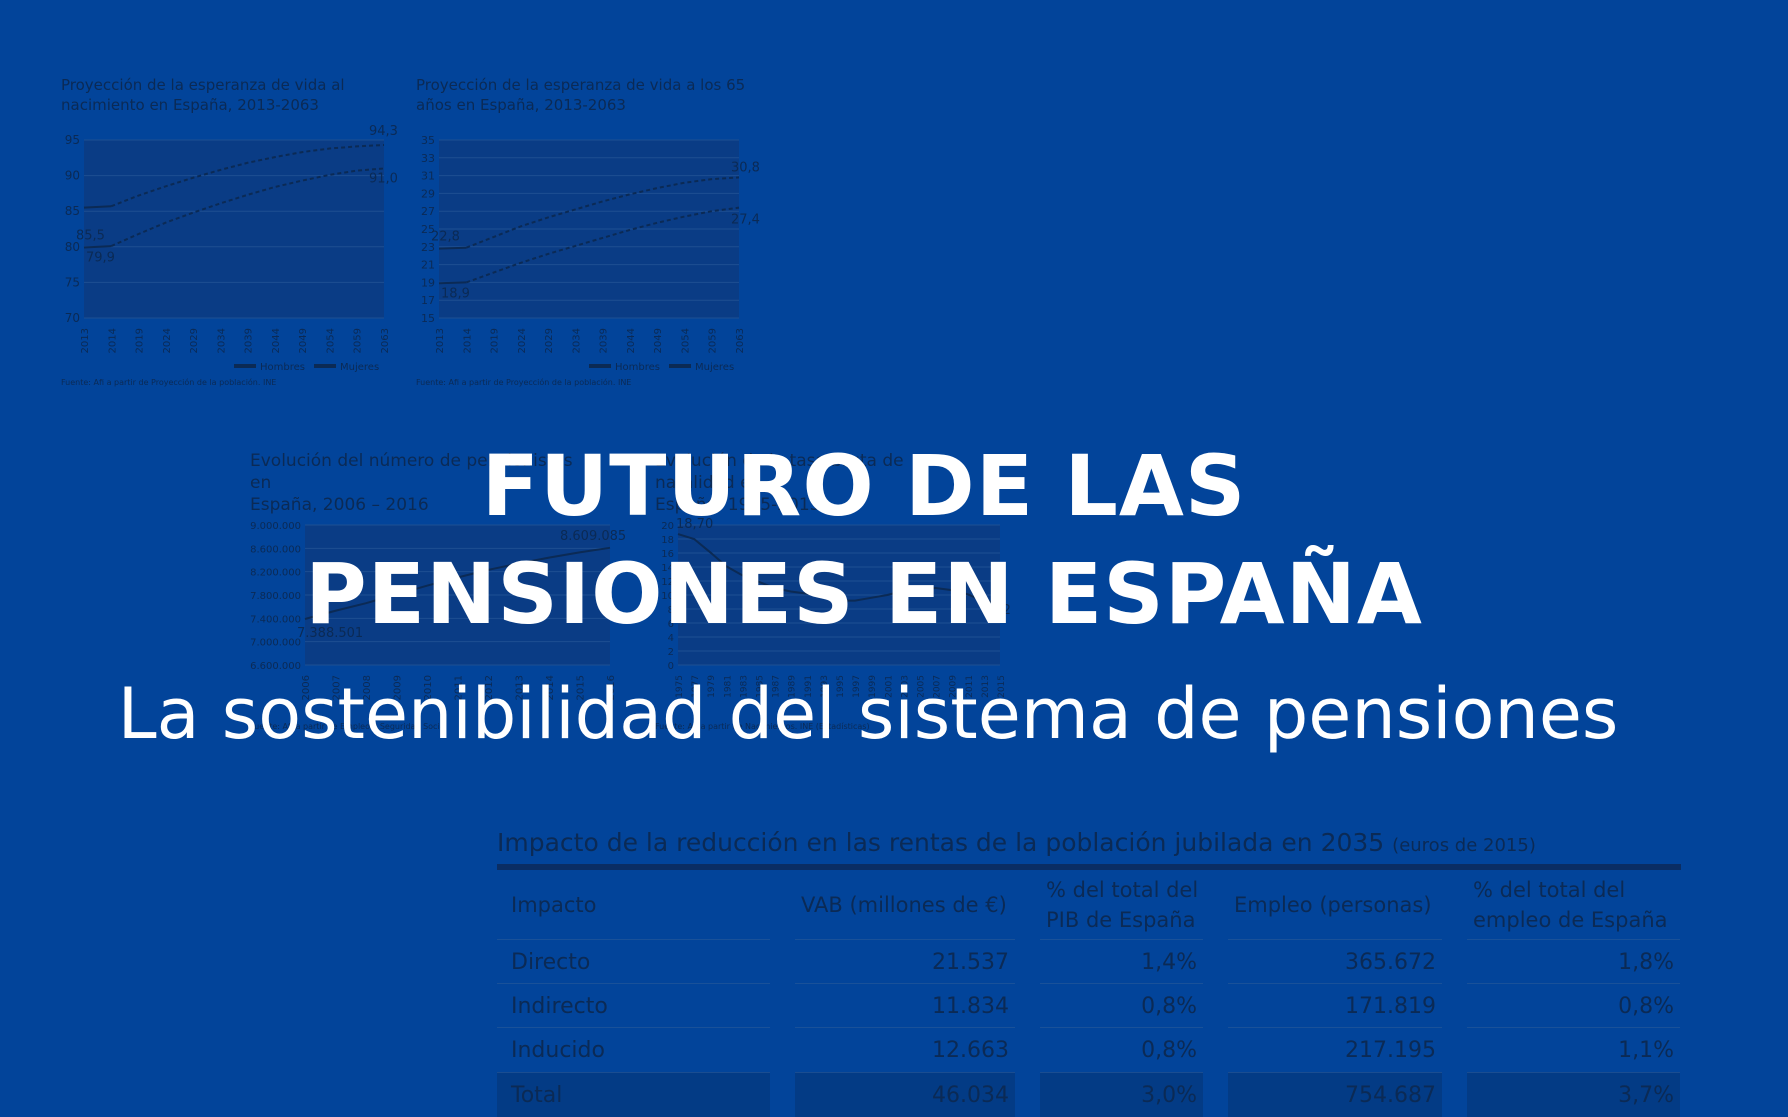 This screenshot has height=1117, width=1788. I want to click on chart-2-x-tick-label: 2044, so click(631, 340).